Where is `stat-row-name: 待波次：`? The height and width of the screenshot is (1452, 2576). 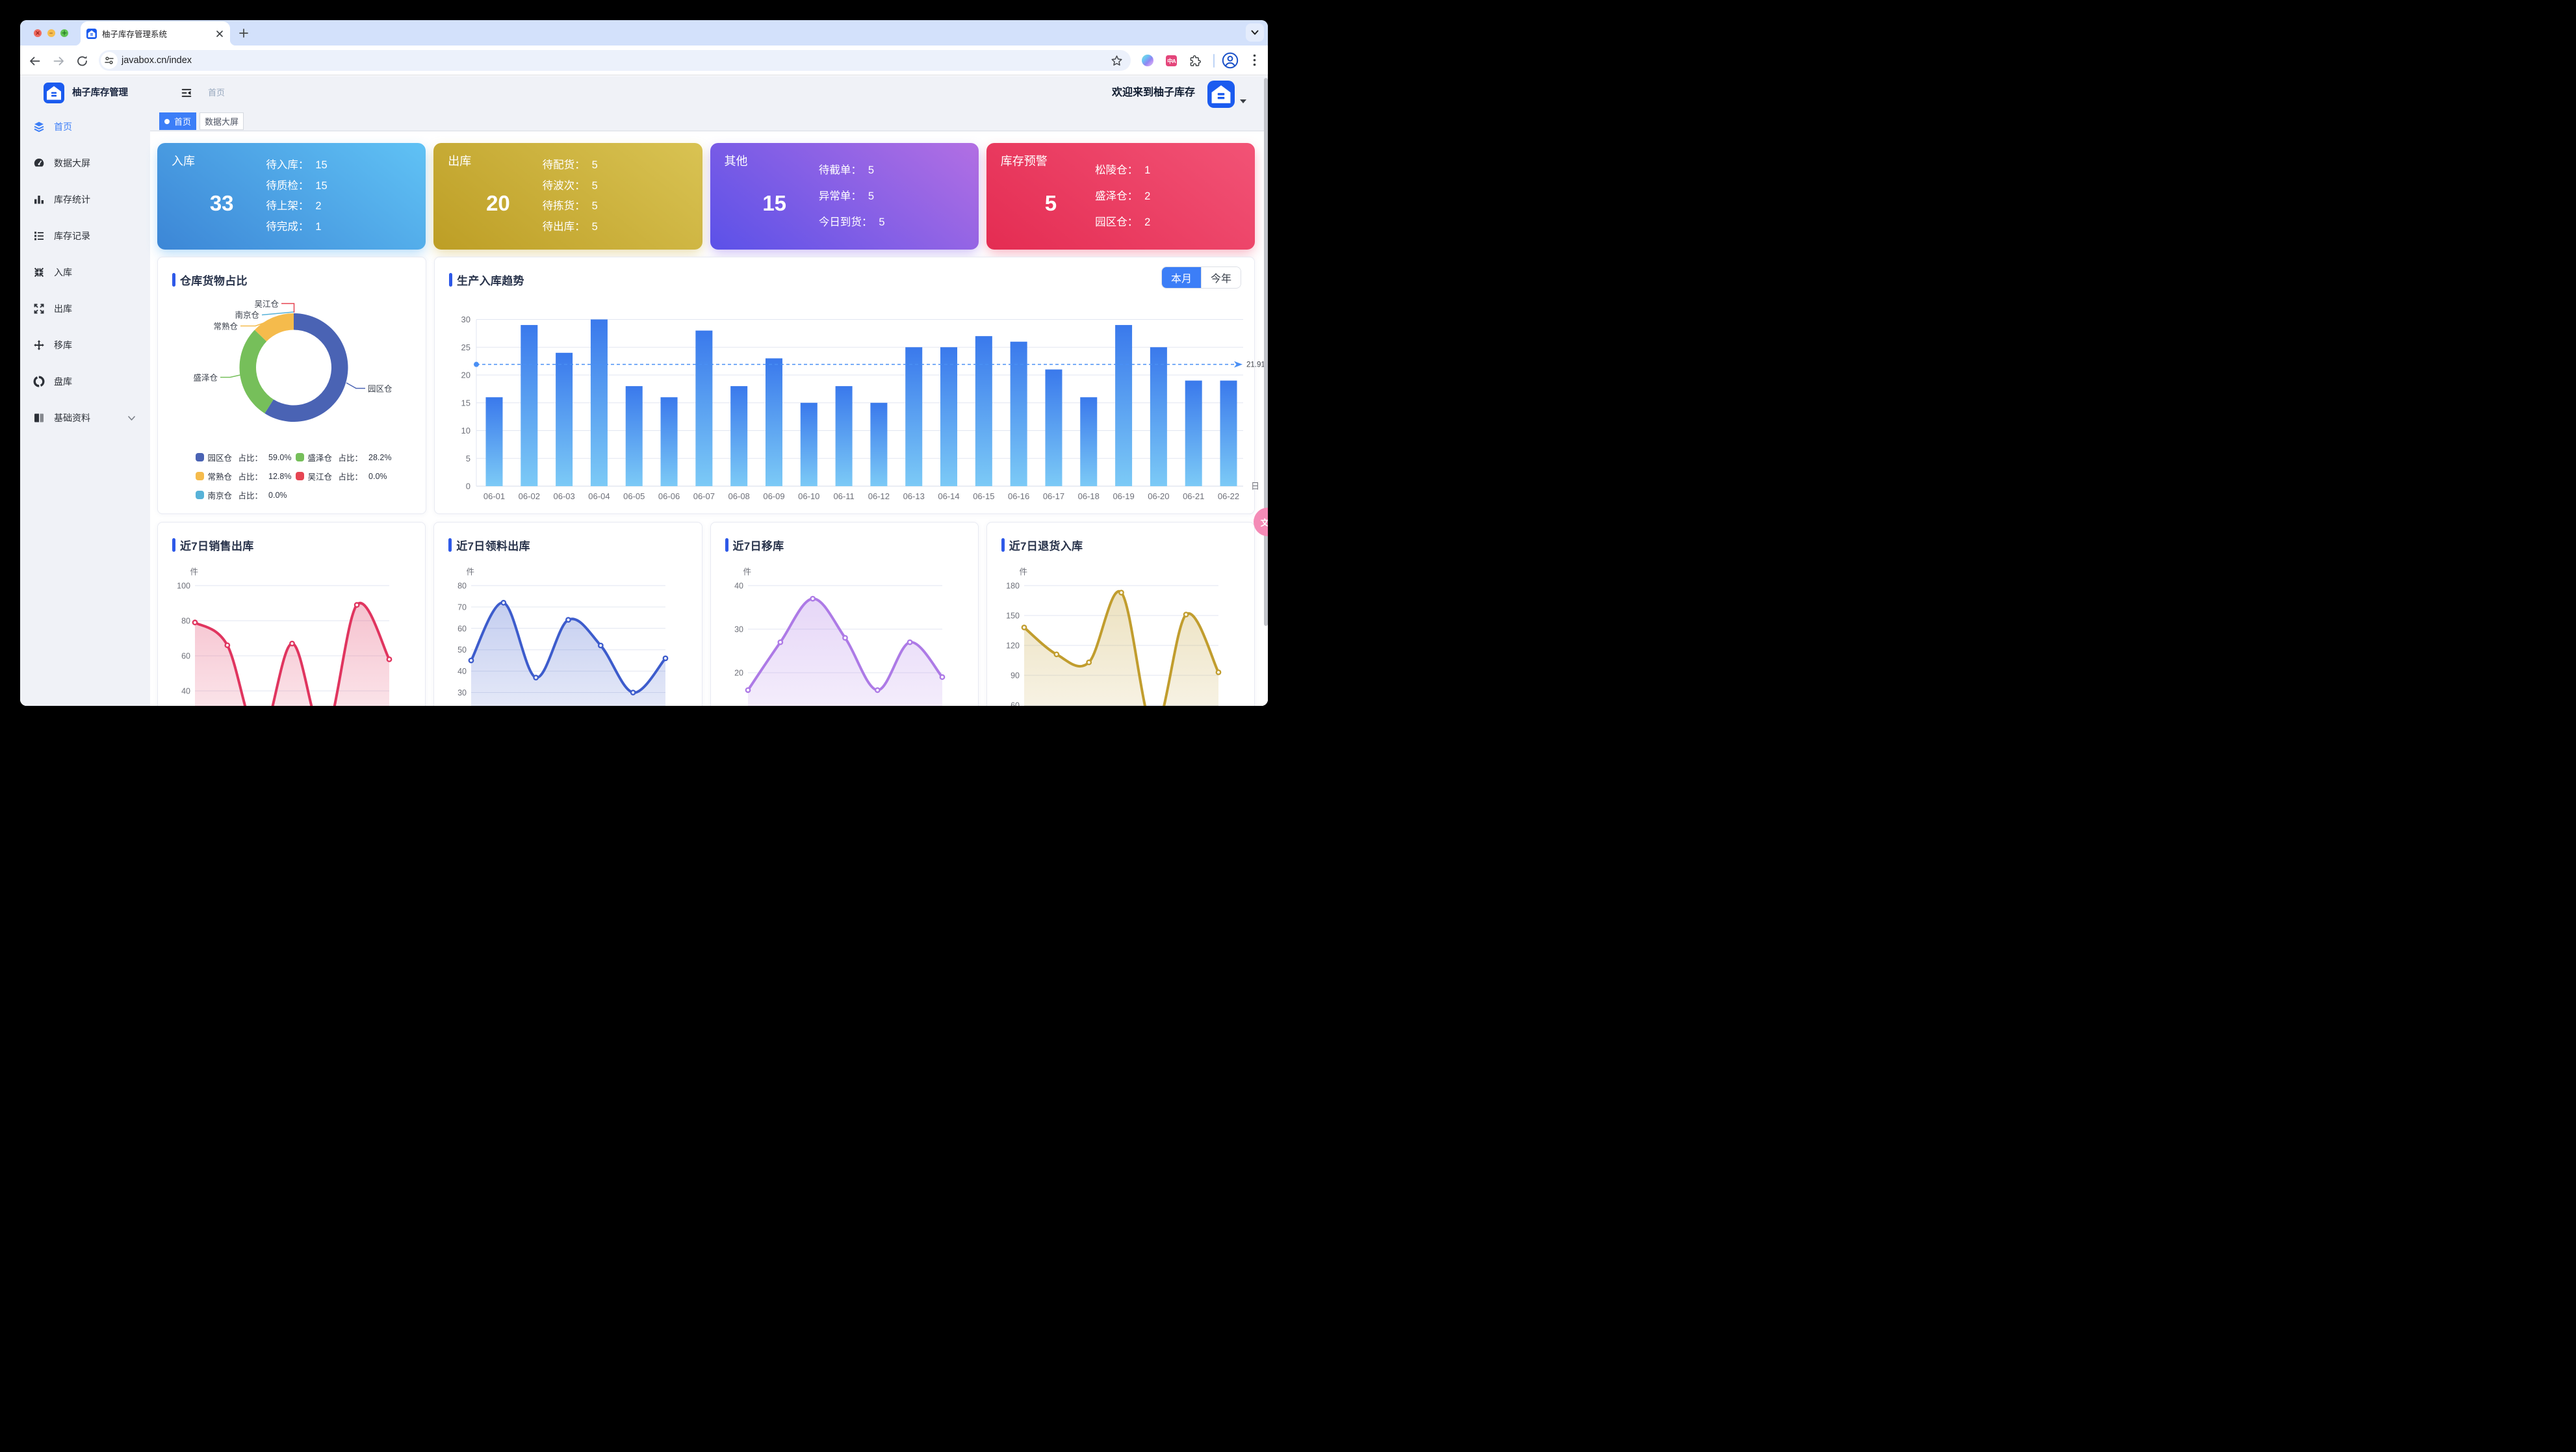 stat-row-name: 待波次： is located at coordinates (564, 185).